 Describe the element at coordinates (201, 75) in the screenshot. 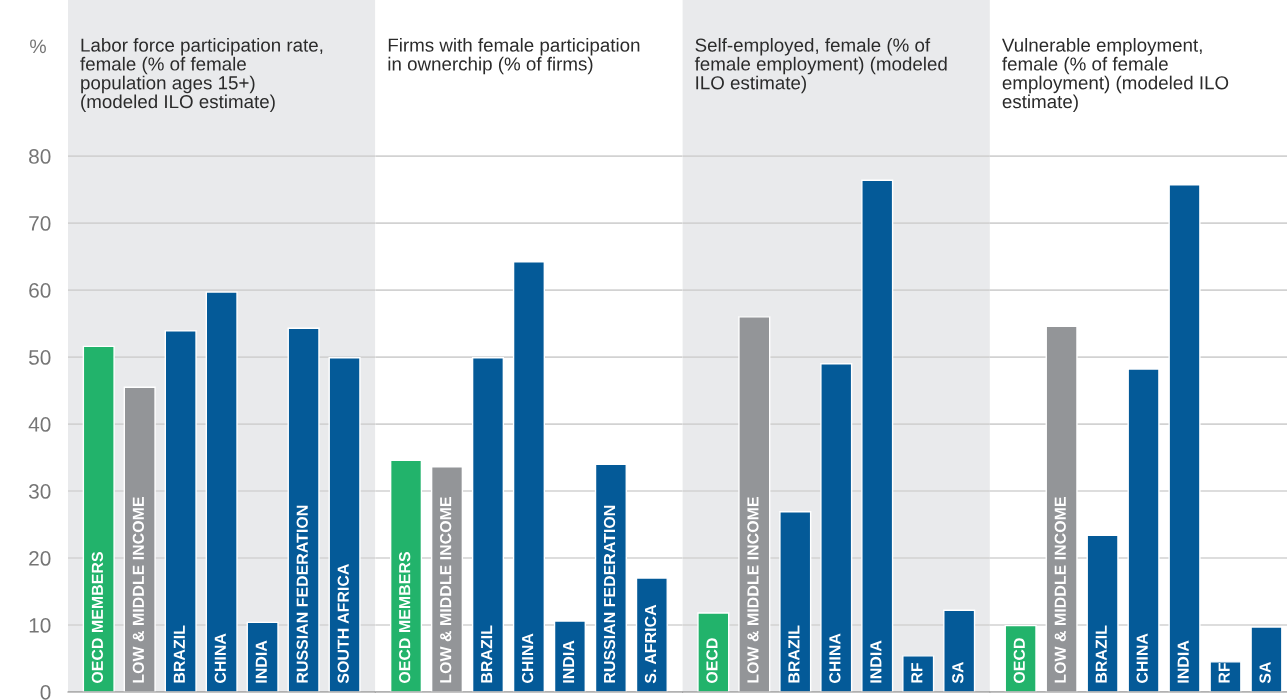

I see `text: Labor force participation rate, female (% of female population ages 15+) (modeled ILO estimate)` at that location.